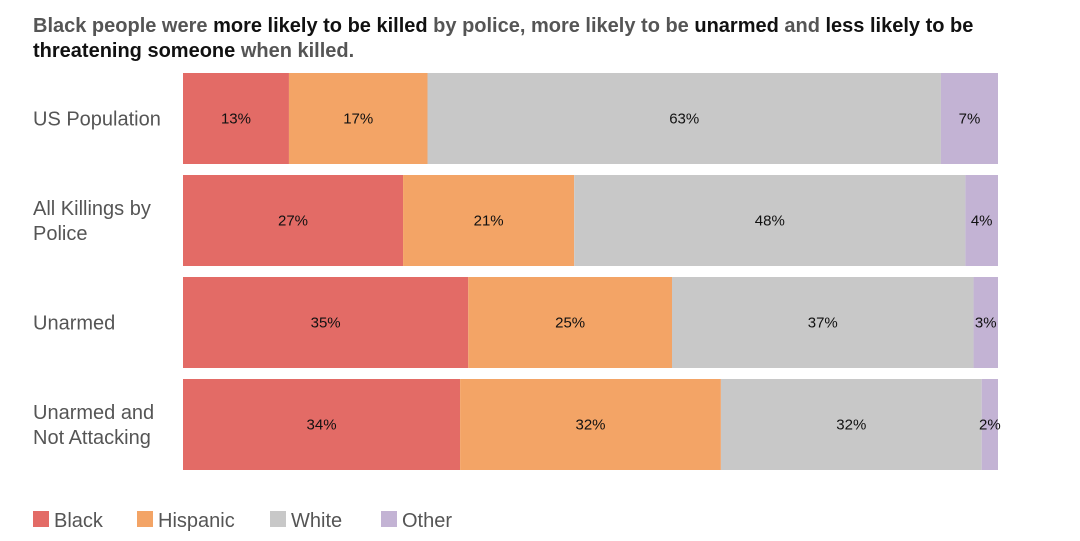  What do you see at coordinates (93, 413) in the screenshot?
I see `row-label: Unarmed and` at bounding box center [93, 413].